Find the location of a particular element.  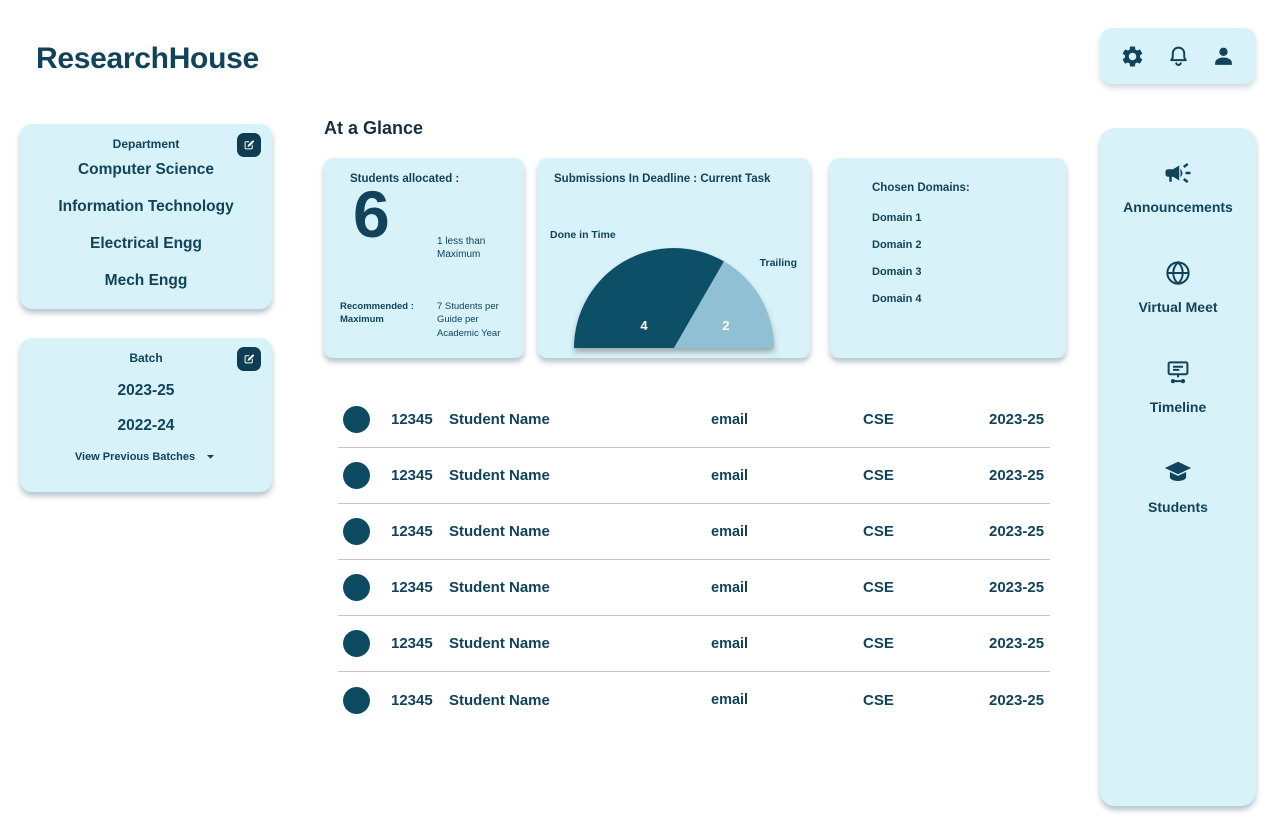

sidebar-item-label: Timeline is located at coordinates (1178, 406).